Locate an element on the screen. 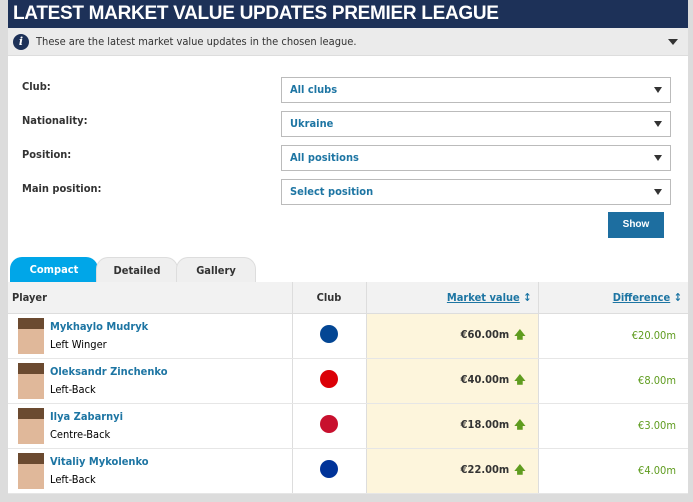 The image size is (693, 502). difference-cell: €8.00m is located at coordinates (613, 381).